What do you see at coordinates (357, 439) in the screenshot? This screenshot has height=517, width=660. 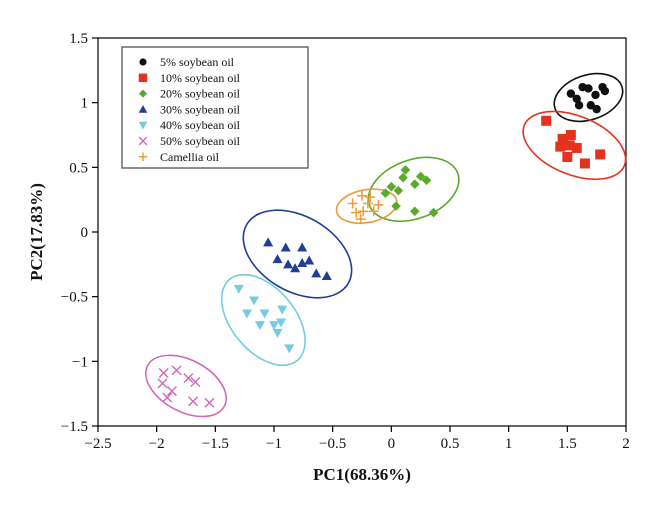 I see `x-axis-ticks: −2.5 −2 −1.5 −1 −0.5 0 0.5 1 1.5 2` at bounding box center [357, 439].